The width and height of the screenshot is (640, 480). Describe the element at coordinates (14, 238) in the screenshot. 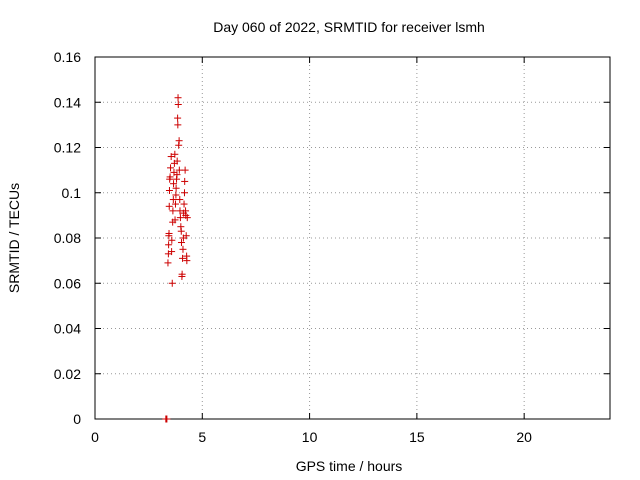

I see `y-axis-label: SRMTID / TECUs` at that location.